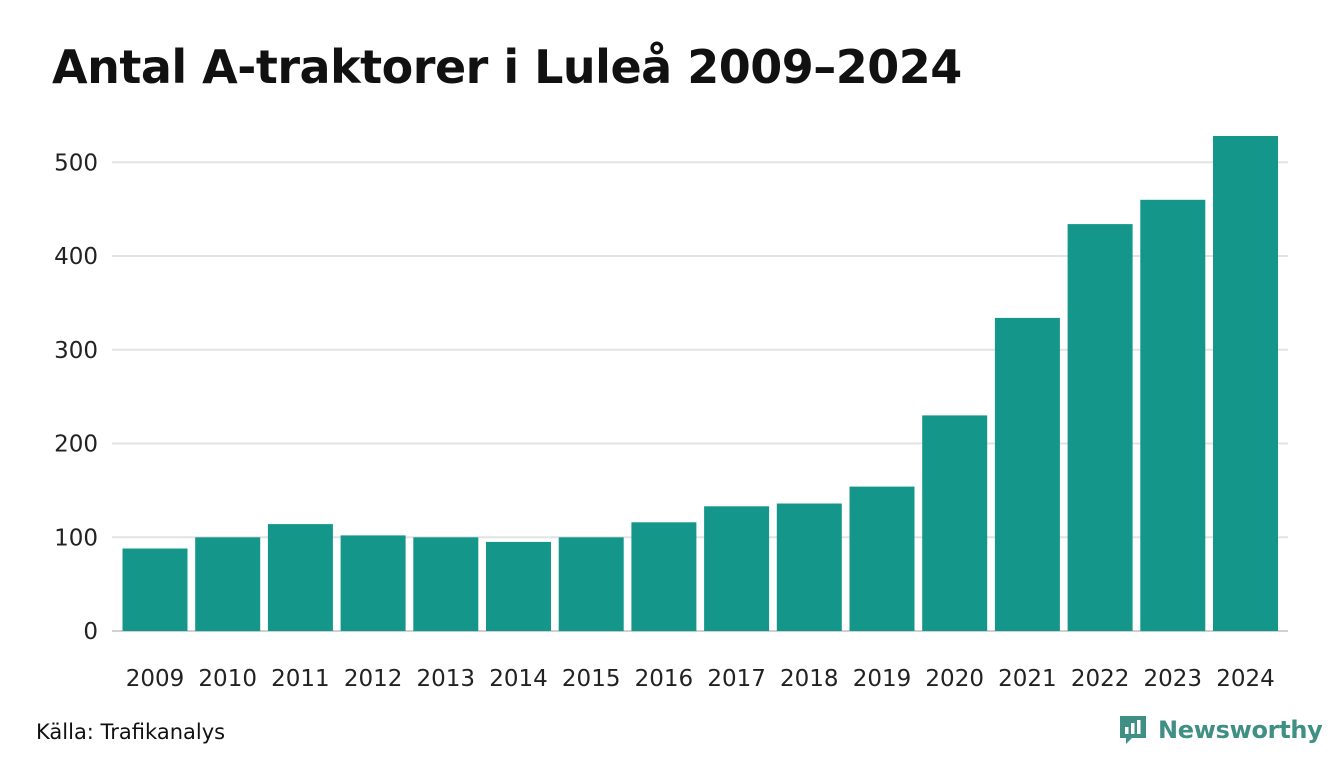  Describe the element at coordinates (1027, 679) in the screenshot. I see `x-tick-label: 2021` at that location.